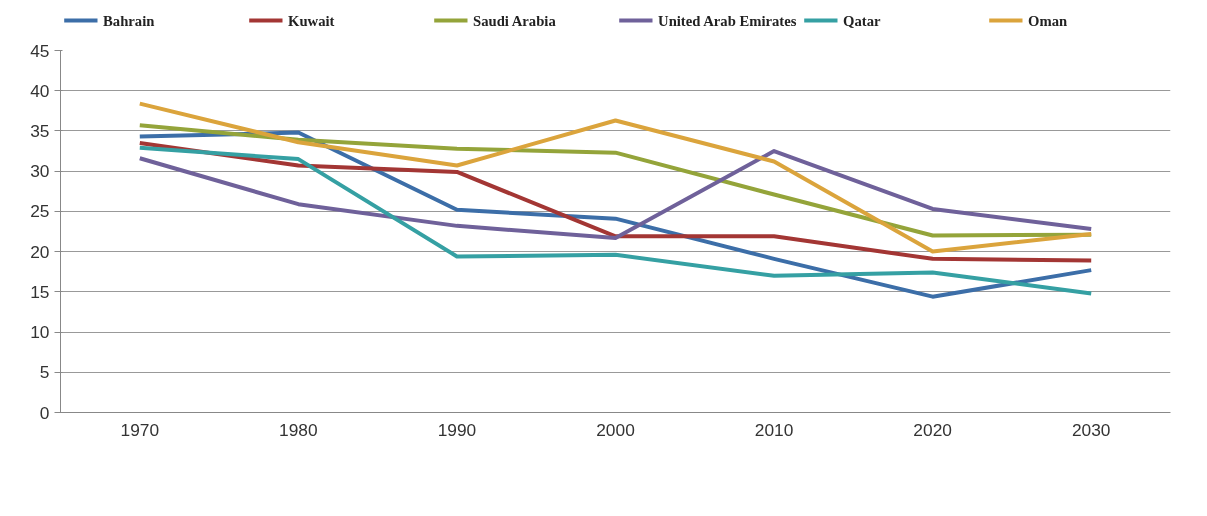 The height and width of the screenshot is (516, 1207). Describe the element at coordinates (40, 171) in the screenshot. I see `y-tick-label: 30` at that location.